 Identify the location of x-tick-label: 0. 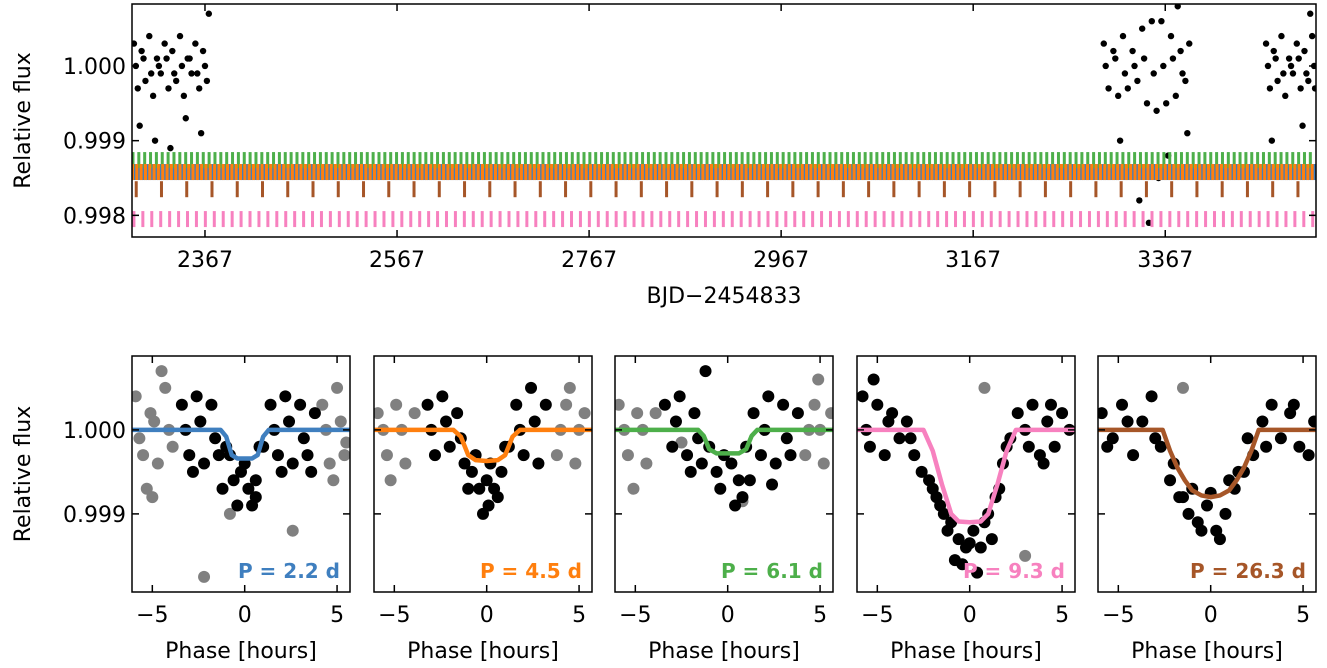
(487, 615).